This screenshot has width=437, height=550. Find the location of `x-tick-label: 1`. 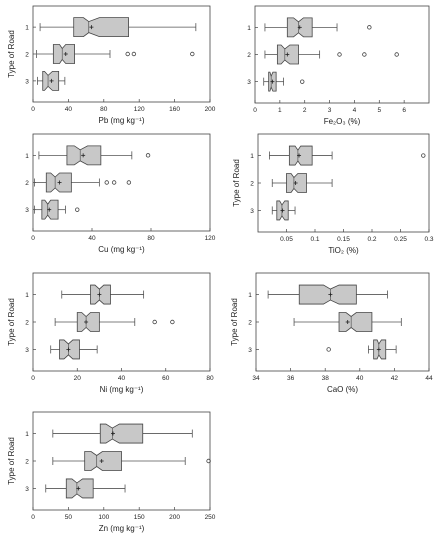

x-tick-label: 1 is located at coordinates (280, 110).